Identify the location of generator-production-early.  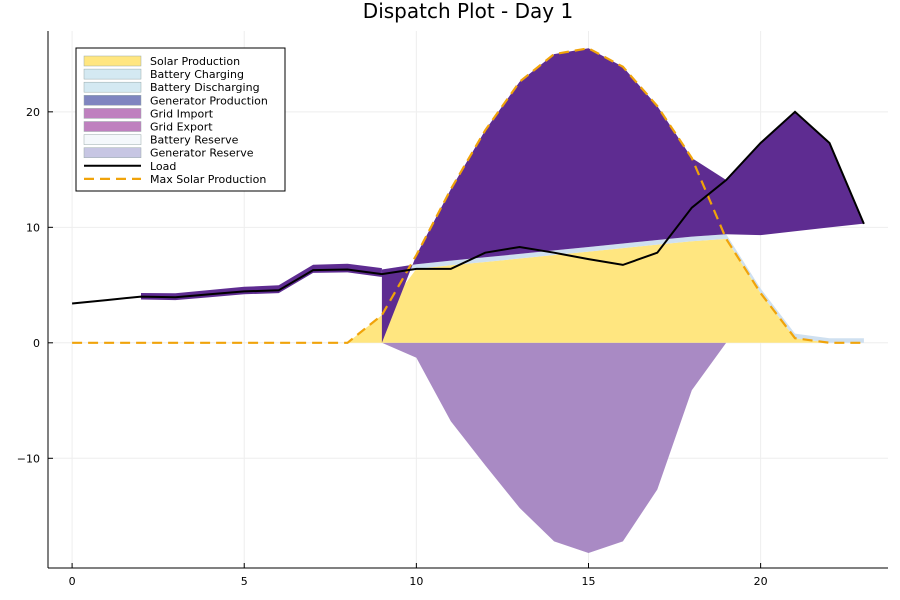
(261, 282).